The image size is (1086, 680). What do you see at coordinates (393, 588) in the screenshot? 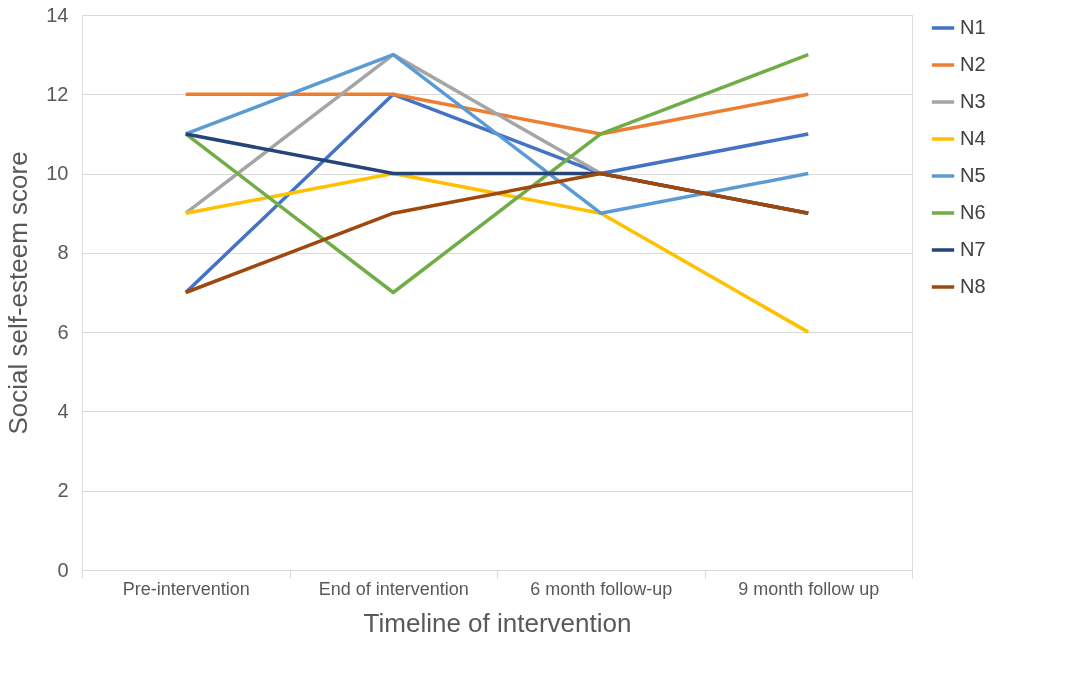
I see `x-tick-label: End of intervention` at bounding box center [393, 588].